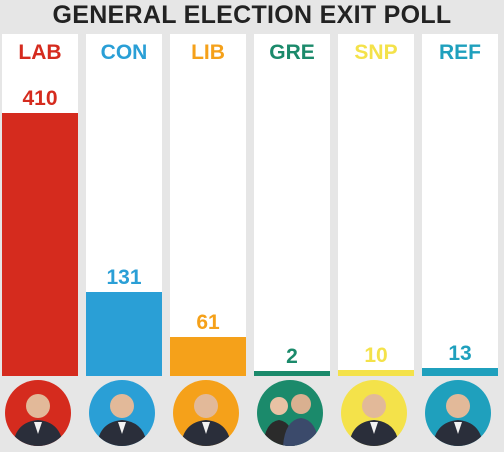 This screenshot has height=452, width=504. Describe the element at coordinates (124, 205) in the screenshot. I see `column-con: CON 131` at that location.